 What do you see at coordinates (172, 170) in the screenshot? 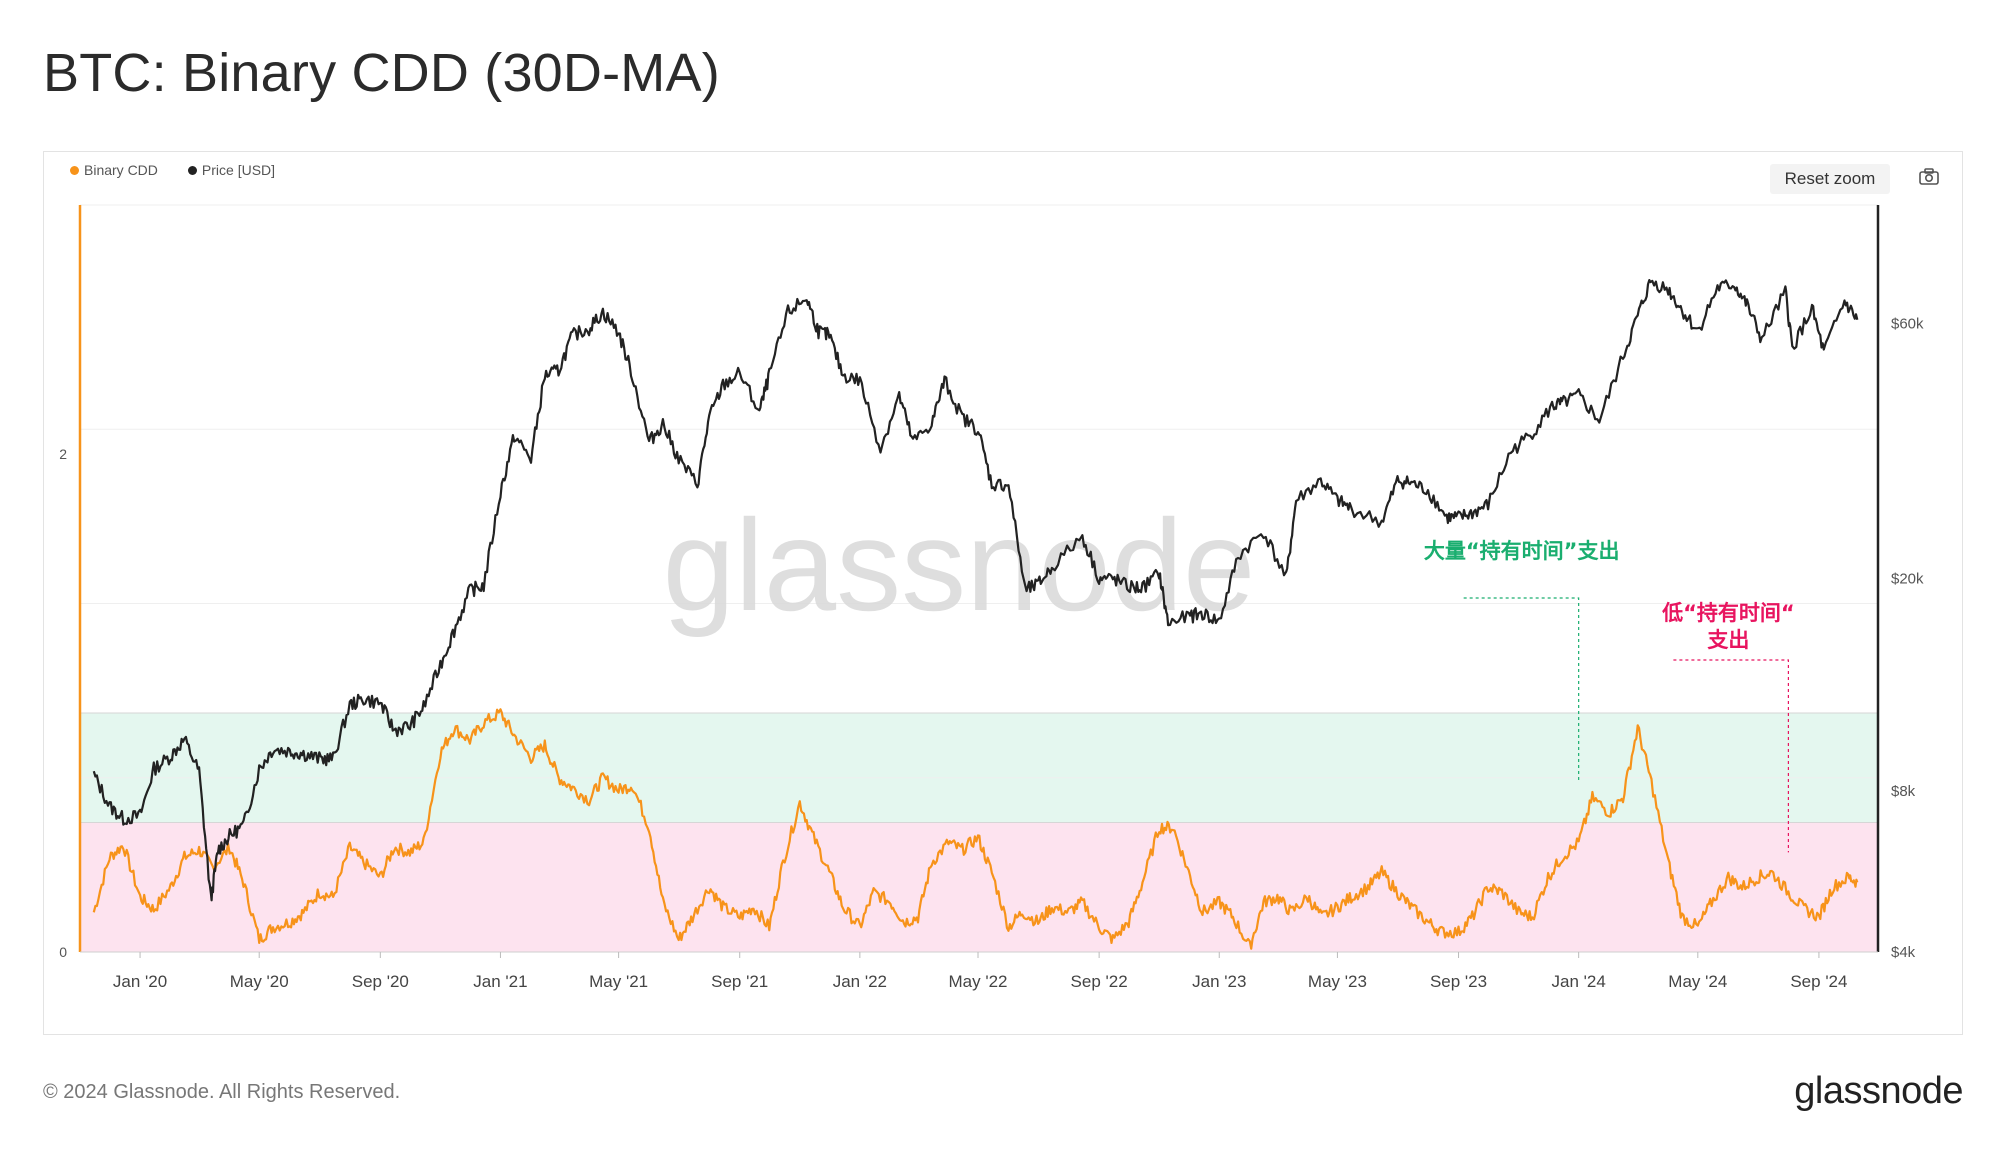
I see `chart-legend: Binary CDD Price [USD]` at bounding box center [172, 170].